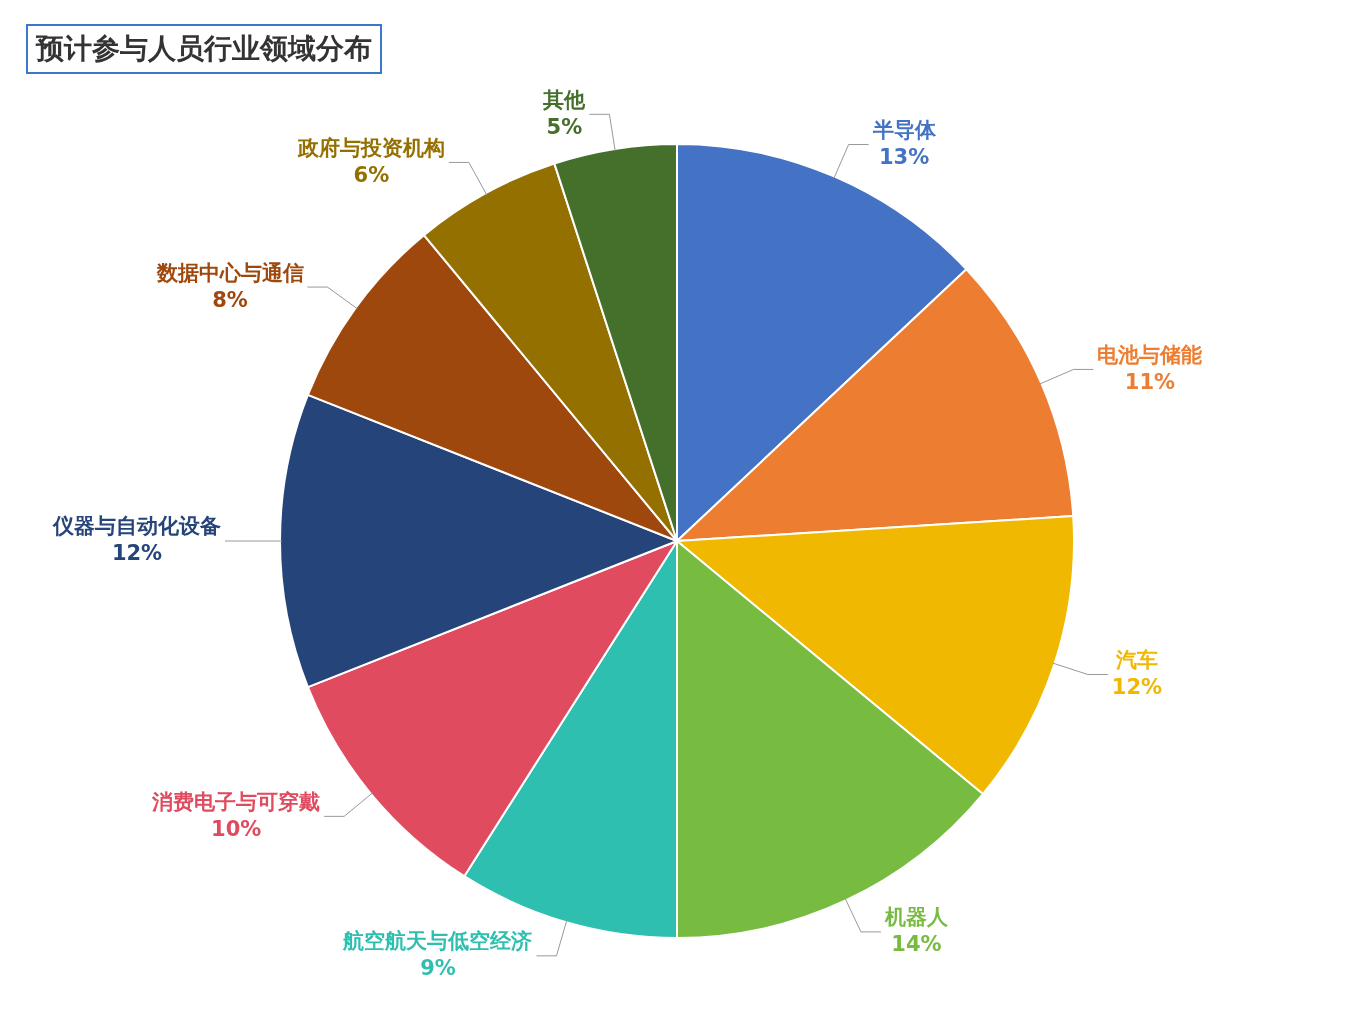  Describe the element at coordinates (904, 129) in the screenshot. I see `slice-label: 半导体` at that location.